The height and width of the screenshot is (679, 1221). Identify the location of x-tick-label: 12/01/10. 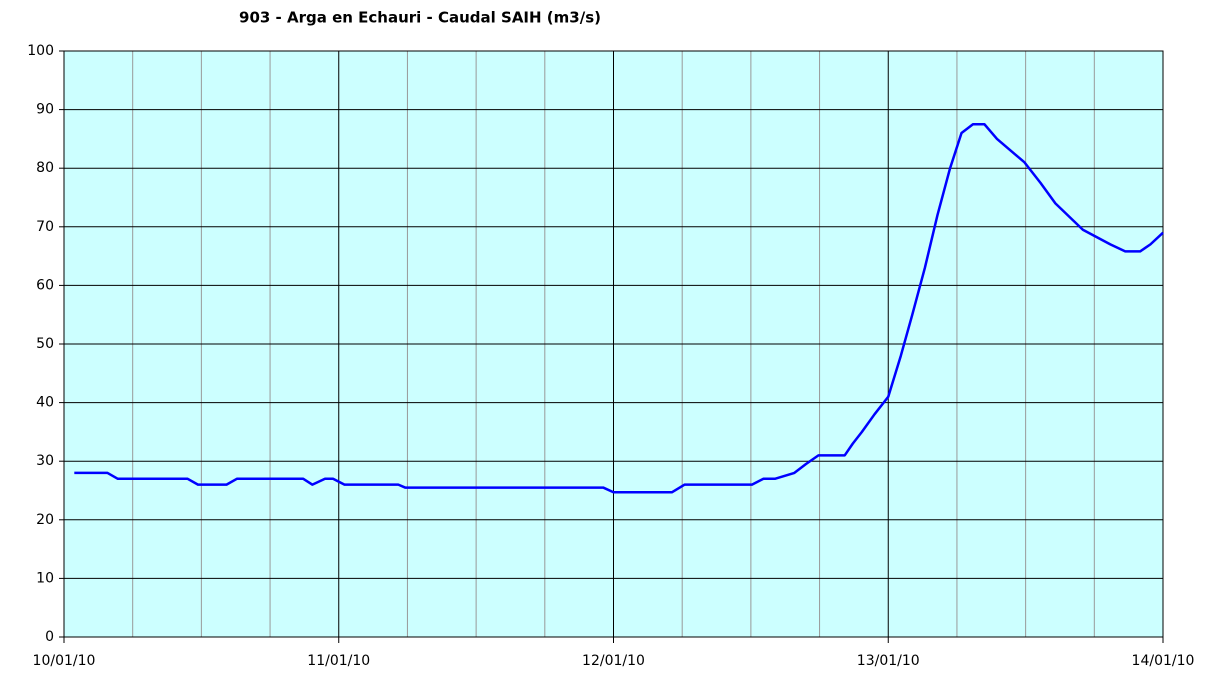
(613, 661).